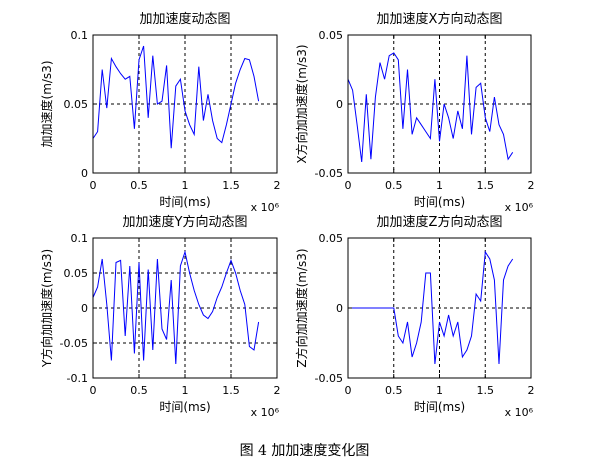  What do you see at coordinates (329, 378) in the screenshot?
I see `z-jerk-ytick-label-0: -0.05` at bounding box center [329, 378].